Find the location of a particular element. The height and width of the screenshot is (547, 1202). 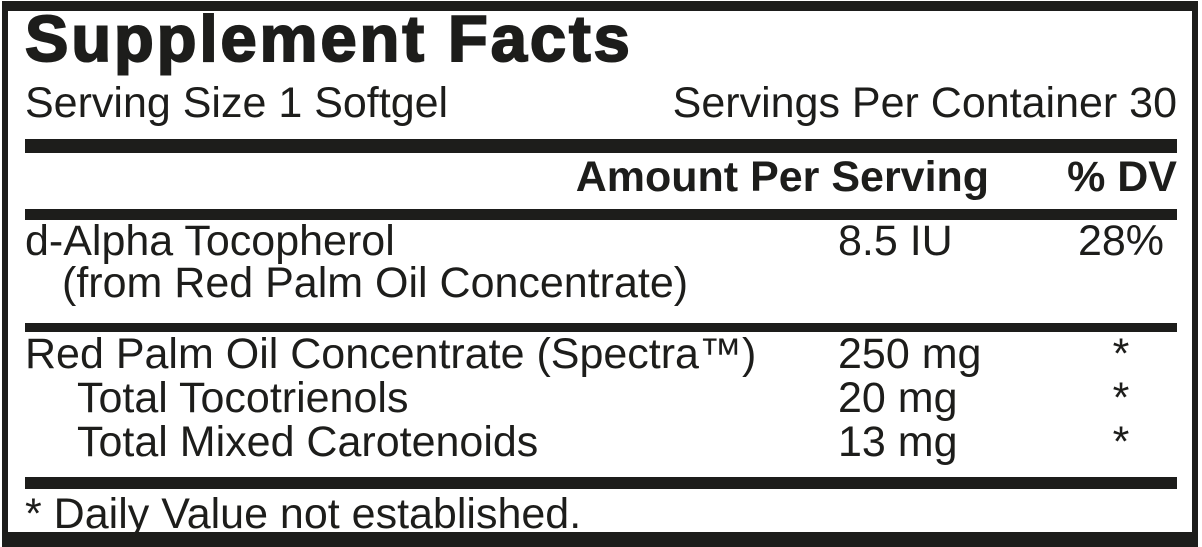

daily-value-footnote: * Daily Value not established. is located at coordinates (303, 514).